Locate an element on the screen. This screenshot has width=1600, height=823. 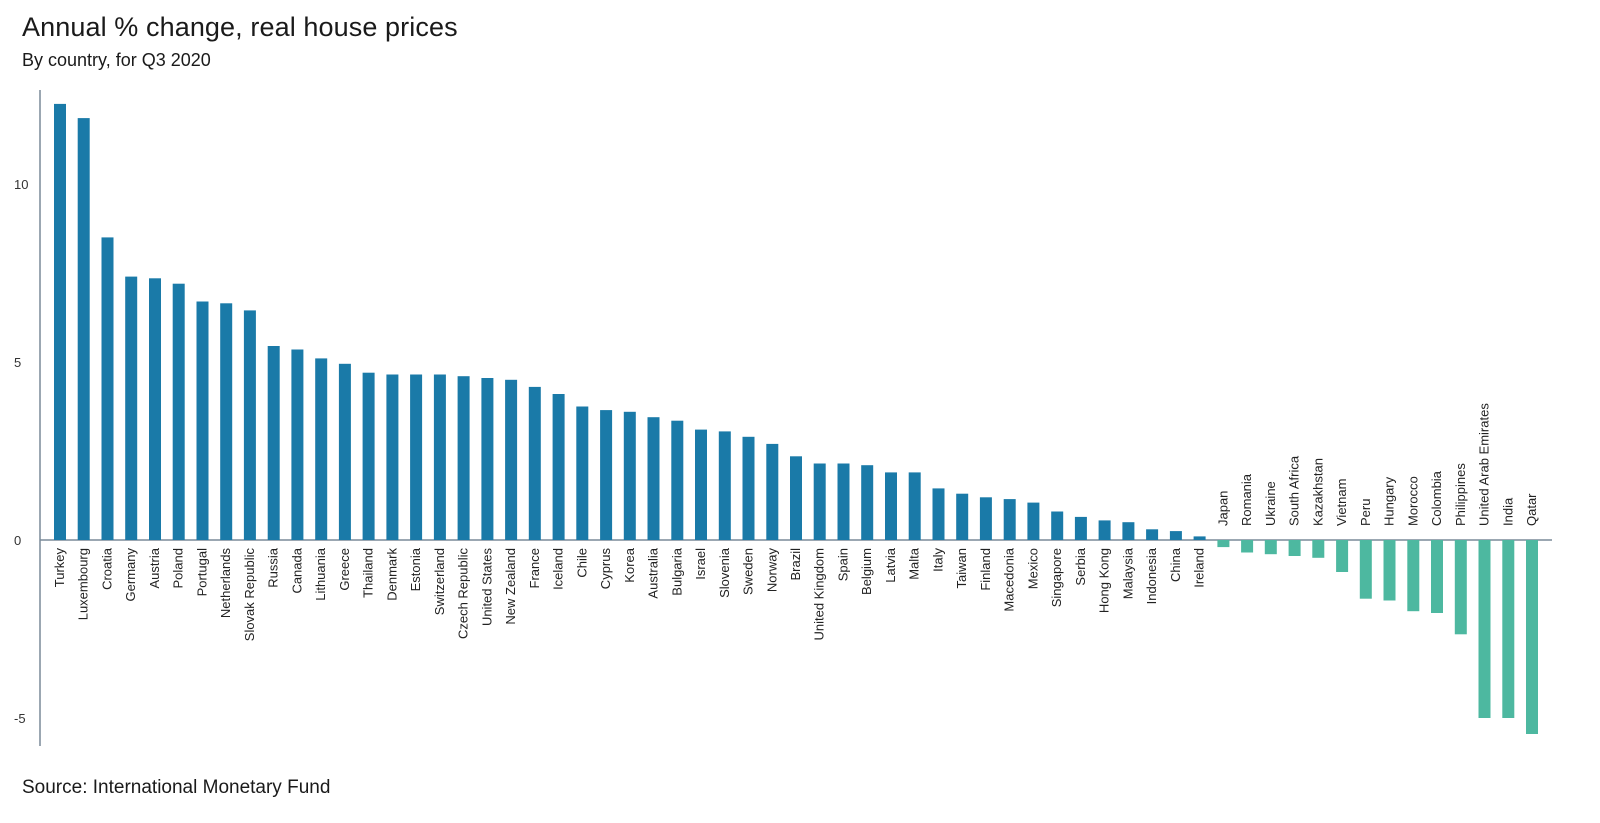
bar-spain is located at coordinates (843, 501).